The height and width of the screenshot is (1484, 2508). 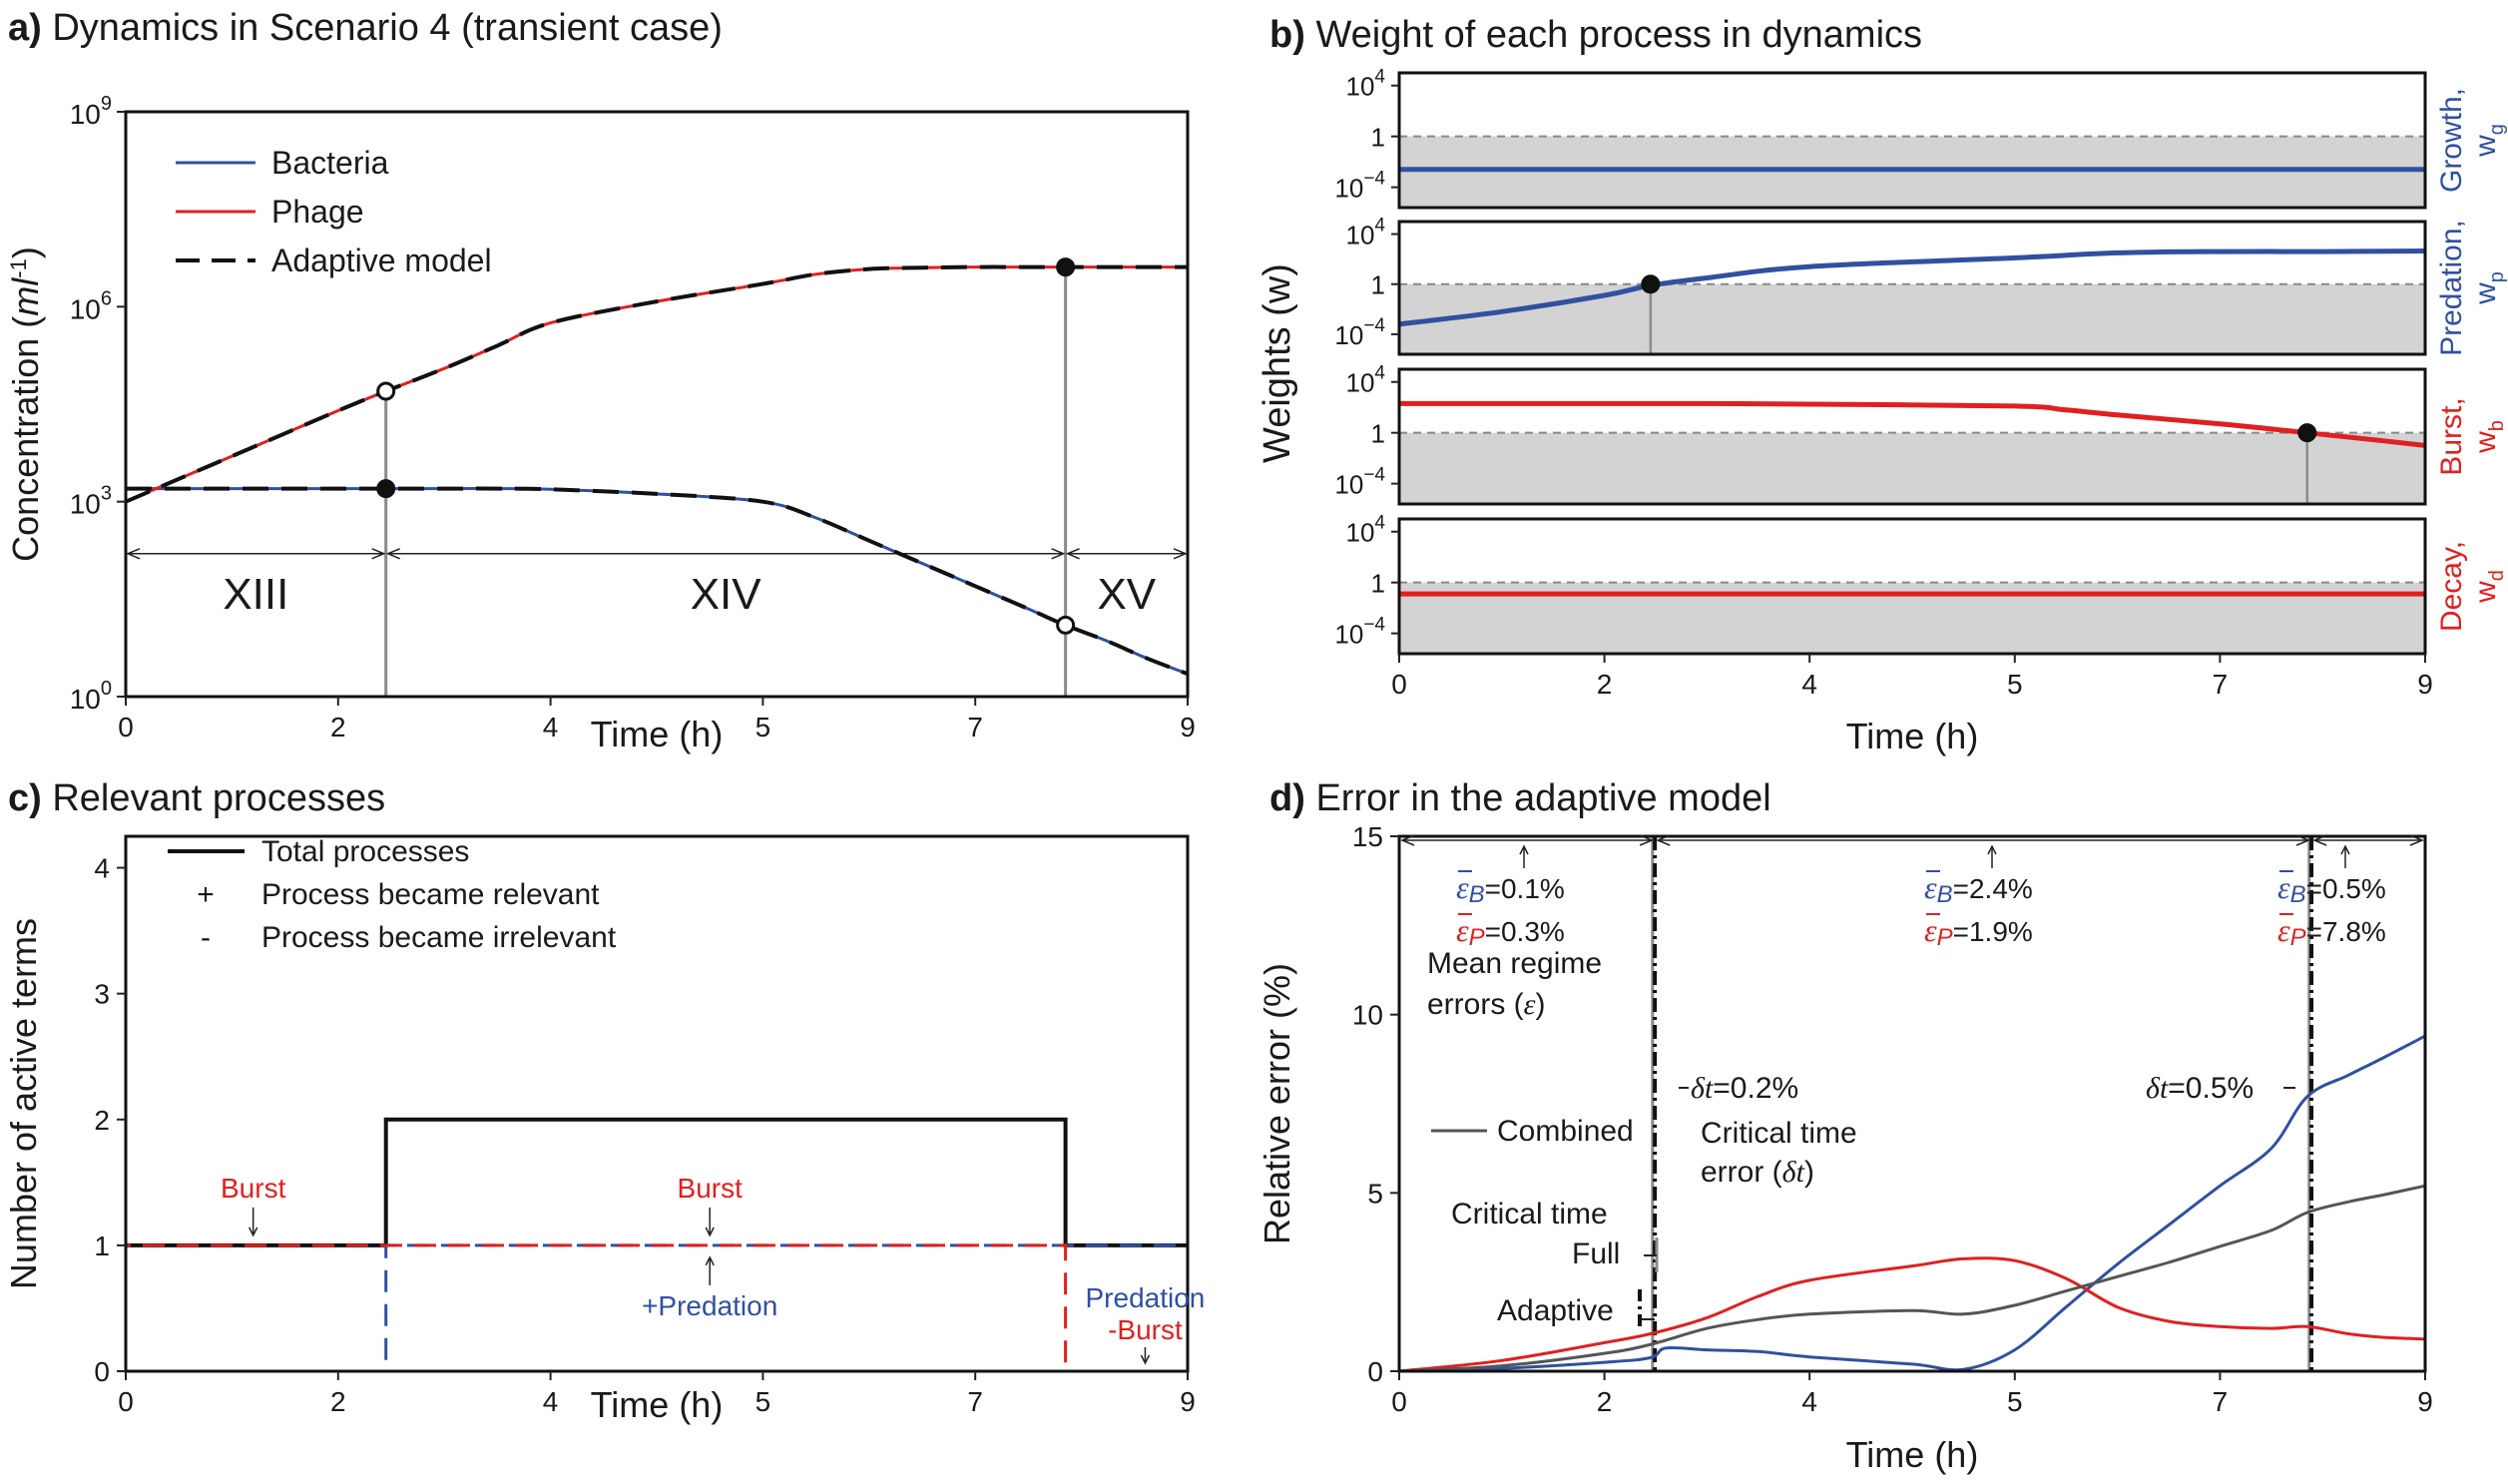 What do you see at coordinates (1146, 1297) in the screenshot?
I see `c-annotation: Predation` at bounding box center [1146, 1297].